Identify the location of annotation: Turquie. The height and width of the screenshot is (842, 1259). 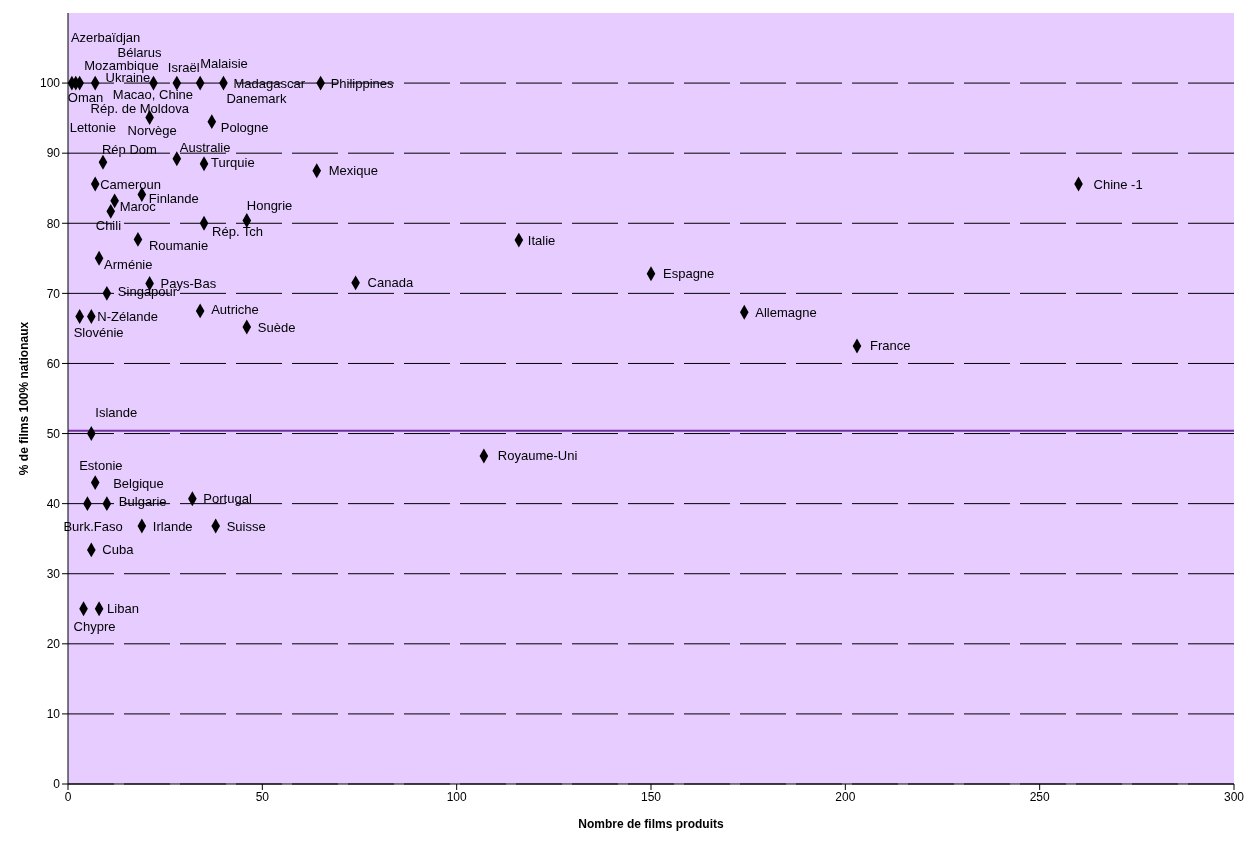
(233, 163).